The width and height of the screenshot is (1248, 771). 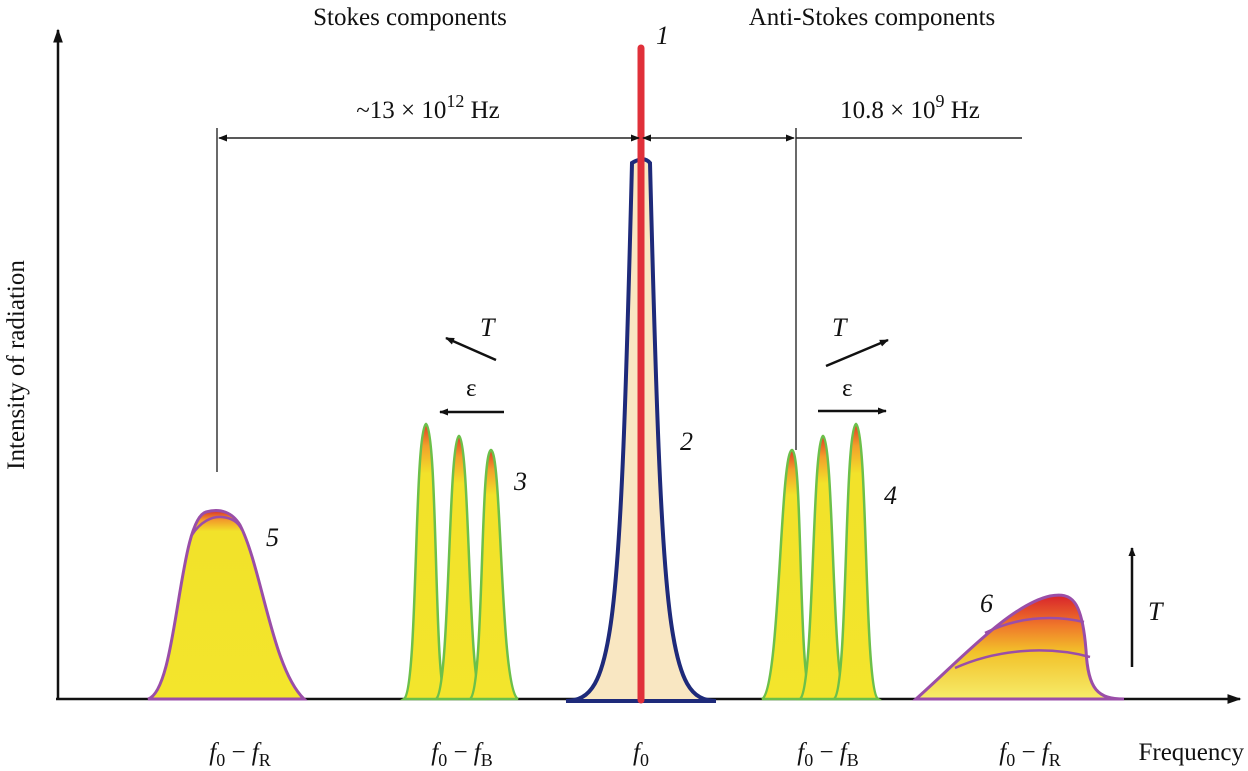 What do you see at coordinates (471, 349) in the screenshot?
I see `stokes-temperature-arrow` at bounding box center [471, 349].